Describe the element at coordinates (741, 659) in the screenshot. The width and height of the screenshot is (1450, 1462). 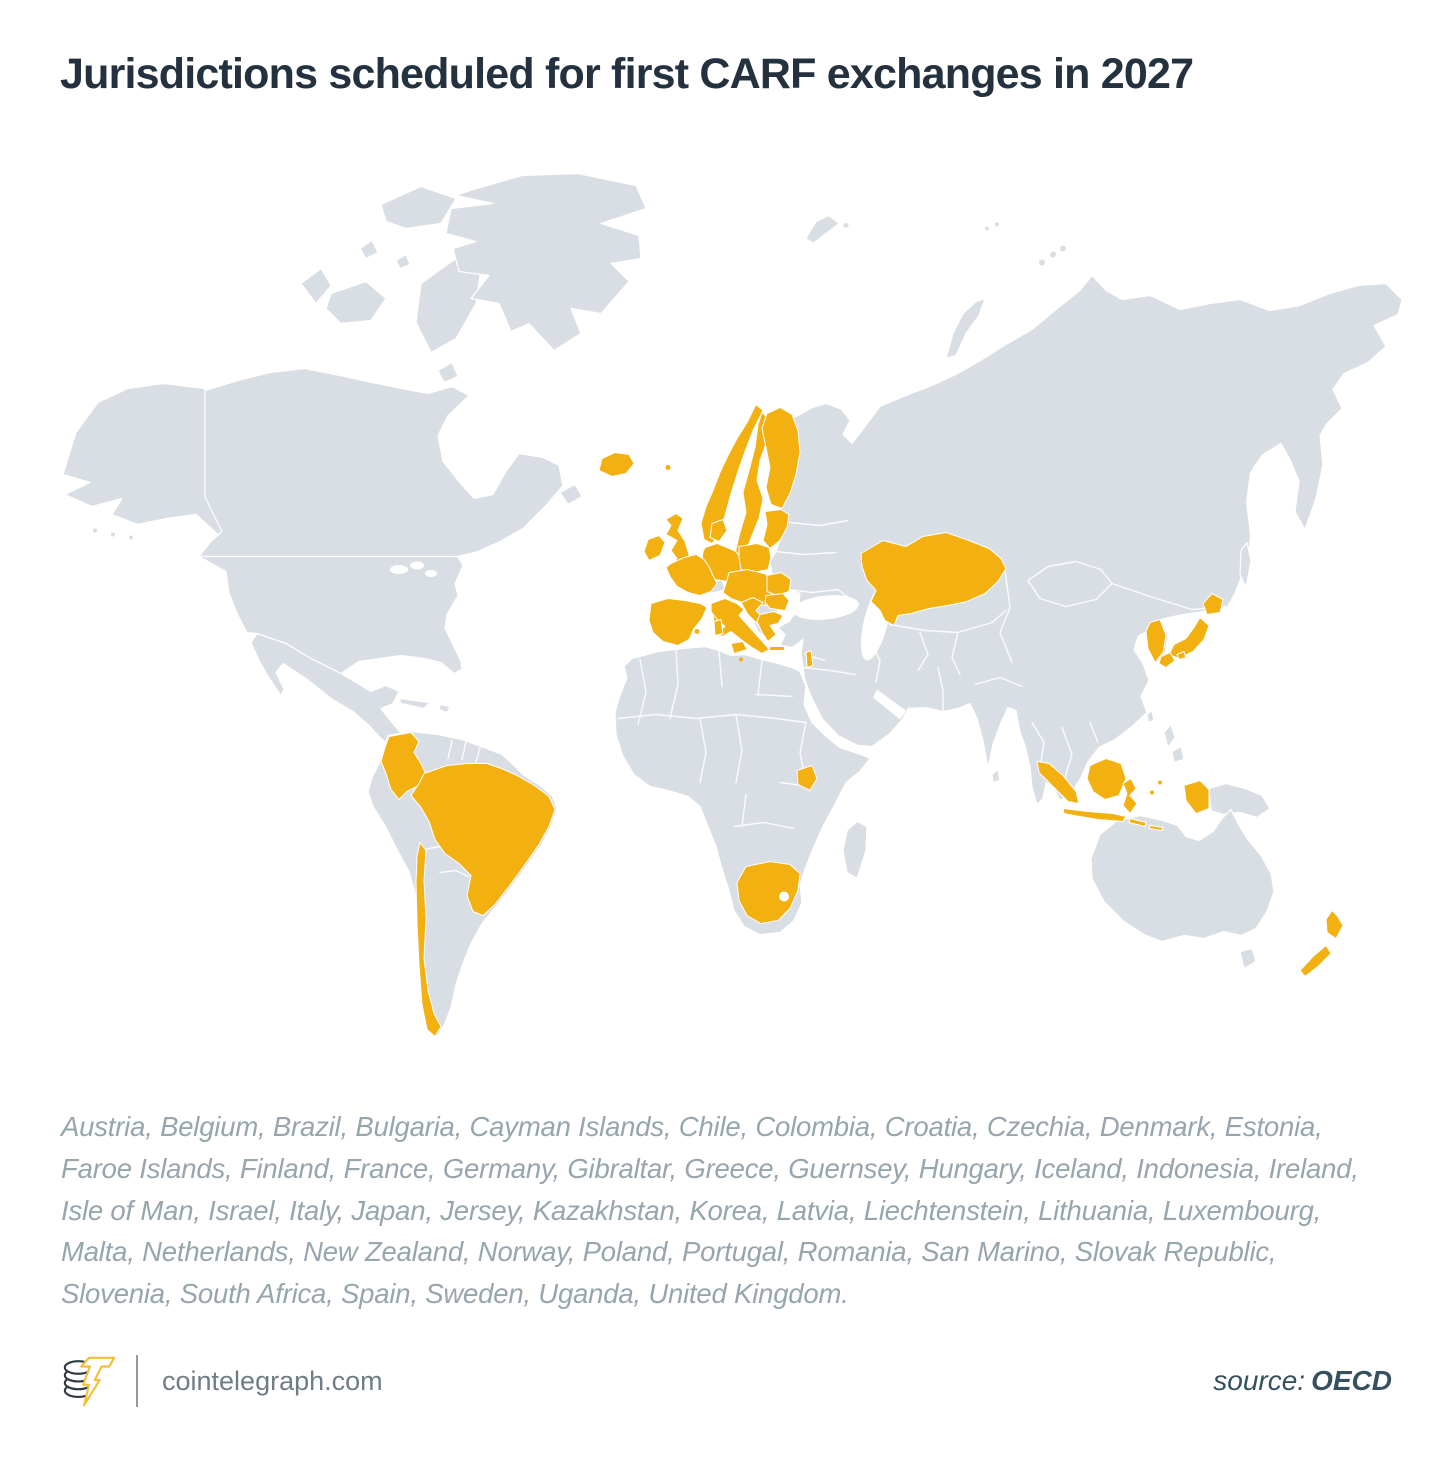
I see `region-malta` at that location.